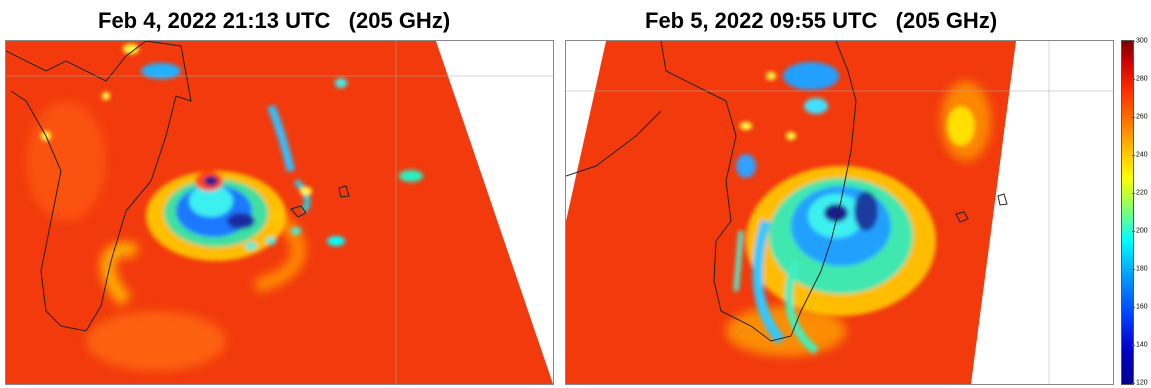 This screenshot has height=388, width=1151. What do you see at coordinates (1127, 212) in the screenshot?
I see `colorbar` at bounding box center [1127, 212].